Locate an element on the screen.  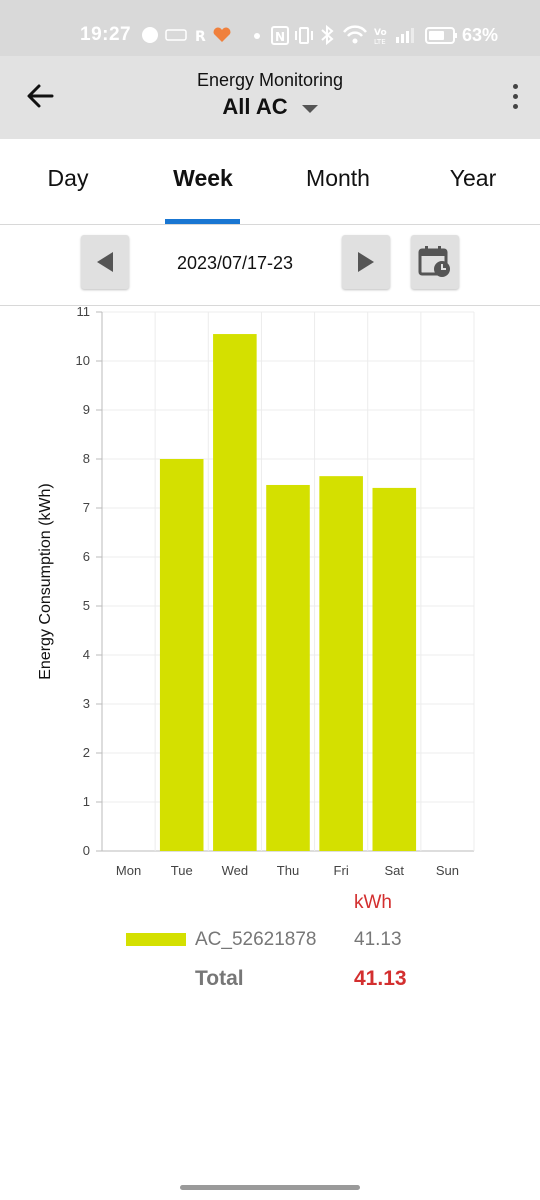
triangle-left-icon is located at coordinates (105, 262).